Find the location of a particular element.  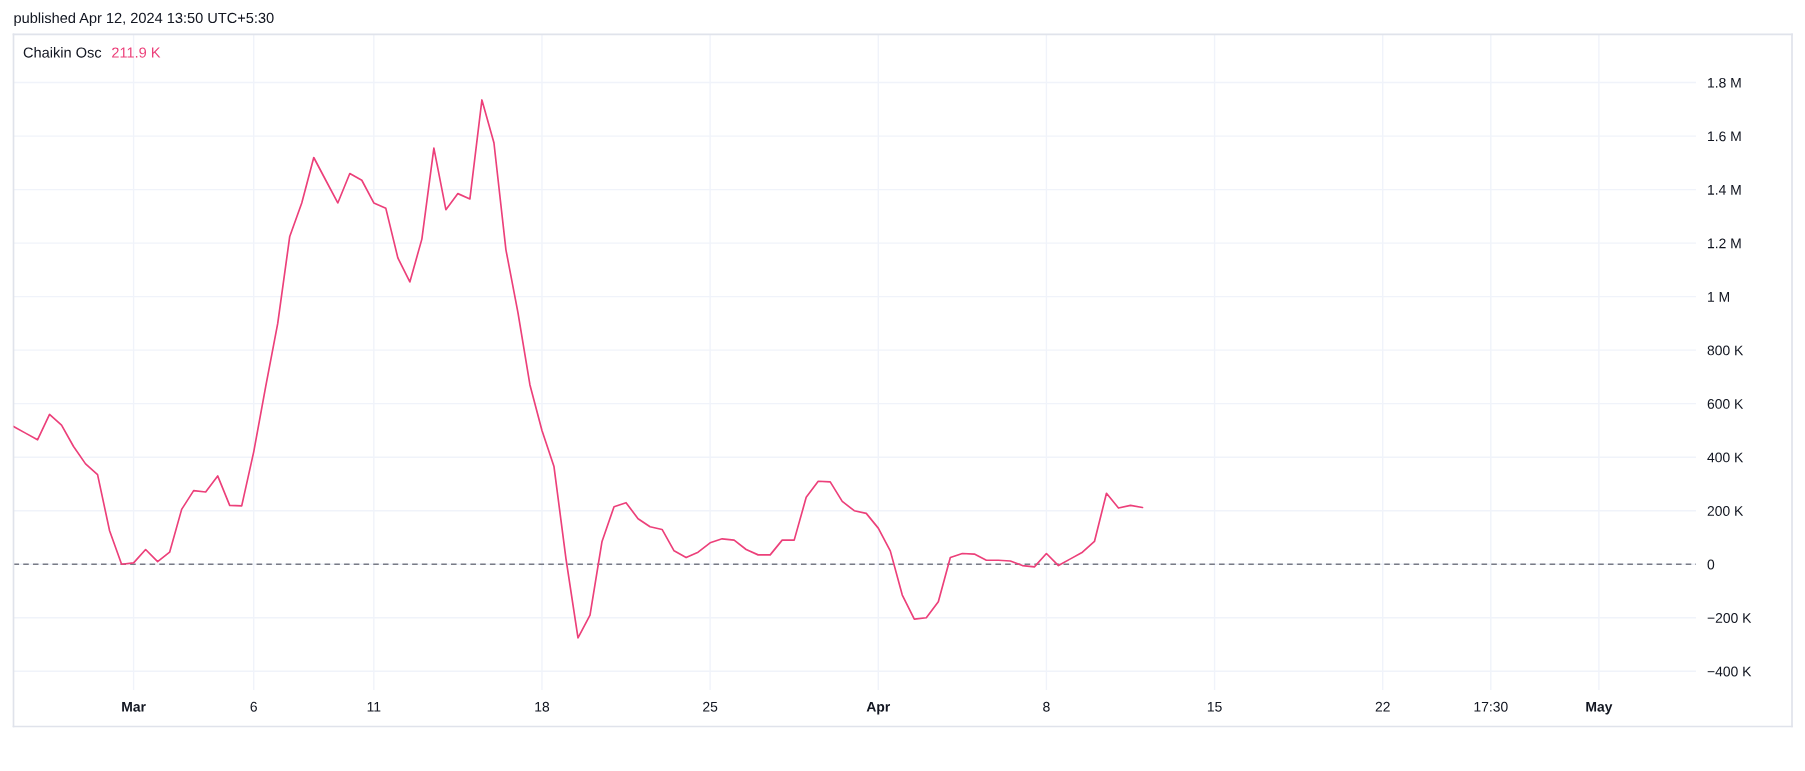

x-tick-label: 11 is located at coordinates (374, 707).